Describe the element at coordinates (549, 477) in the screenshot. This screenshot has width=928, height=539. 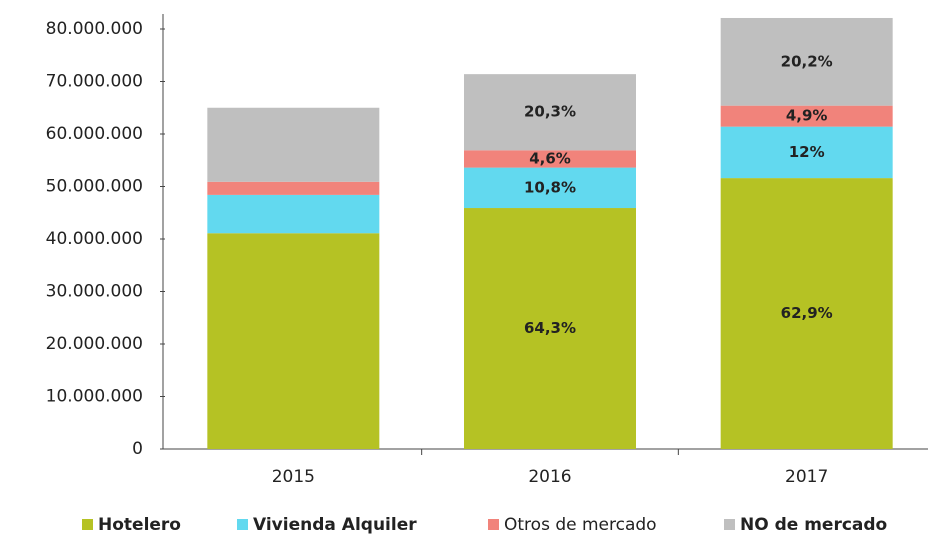
I see `x-tick-label: 2016` at that location.